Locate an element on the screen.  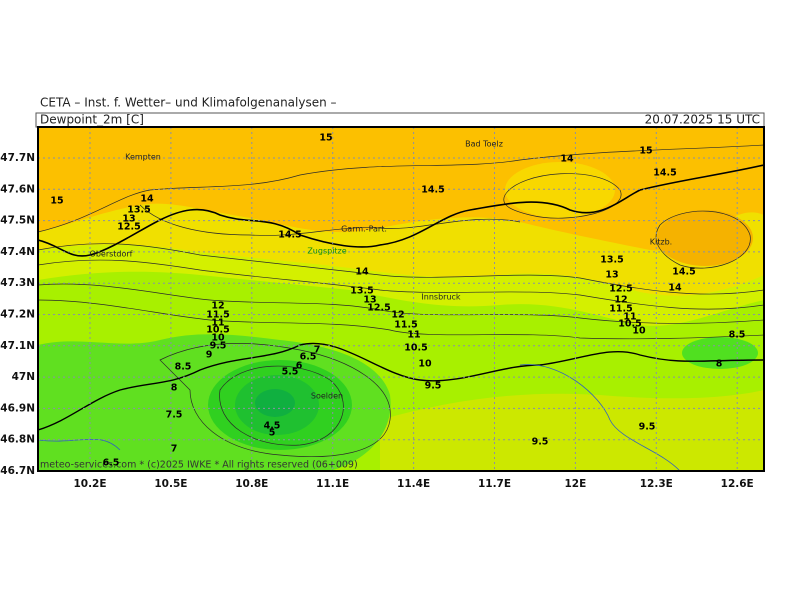
place-name: Innsbruck is located at coordinates (441, 297).